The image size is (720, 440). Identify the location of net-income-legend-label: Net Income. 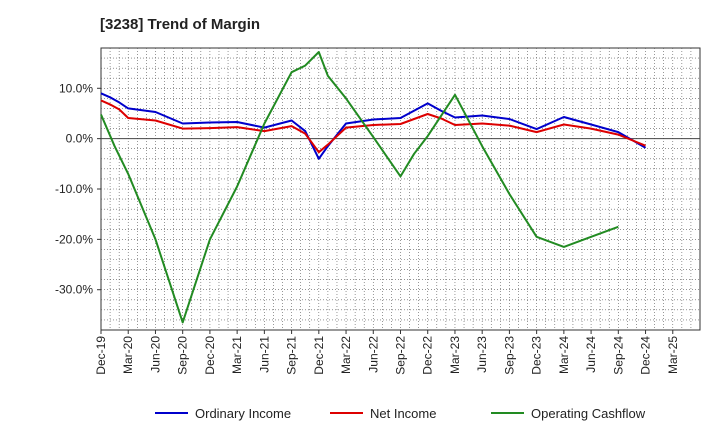
(403, 413).